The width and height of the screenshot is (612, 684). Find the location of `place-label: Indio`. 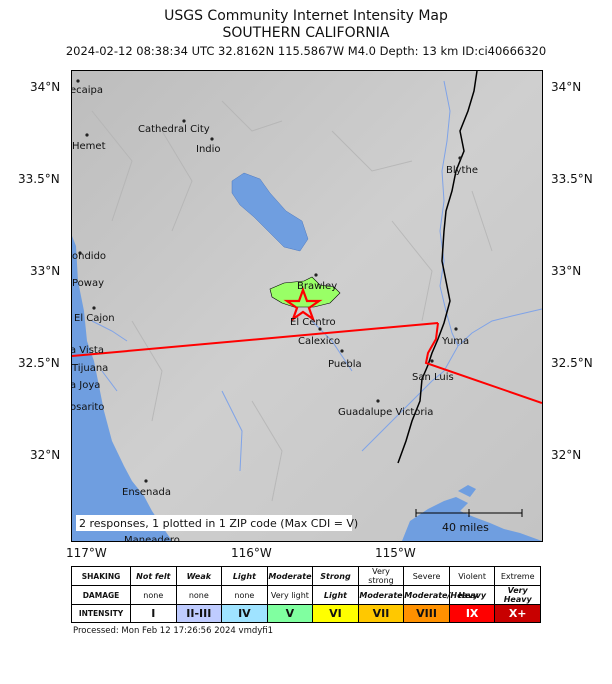

place-label: Indio is located at coordinates (208, 149).